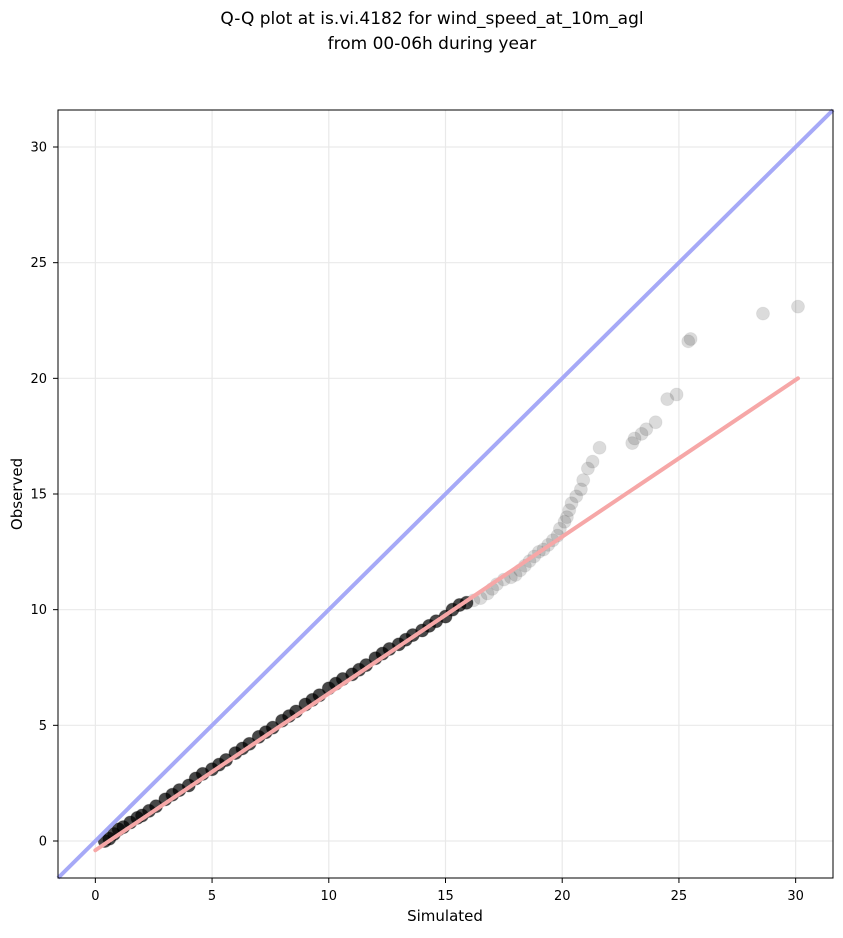  What do you see at coordinates (38, 148) in the screenshot?
I see `y-tick-label: 30` at bounding box center [38, 148].